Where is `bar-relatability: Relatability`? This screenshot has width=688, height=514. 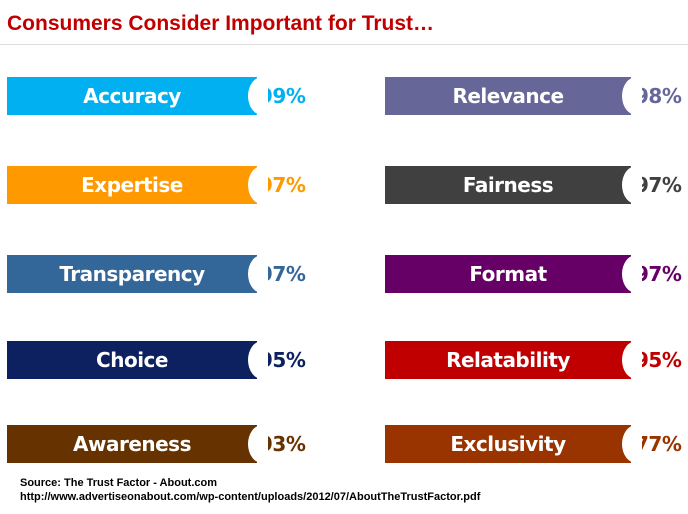 bar-relatability: Relatability is located at coordinates (513, 360).